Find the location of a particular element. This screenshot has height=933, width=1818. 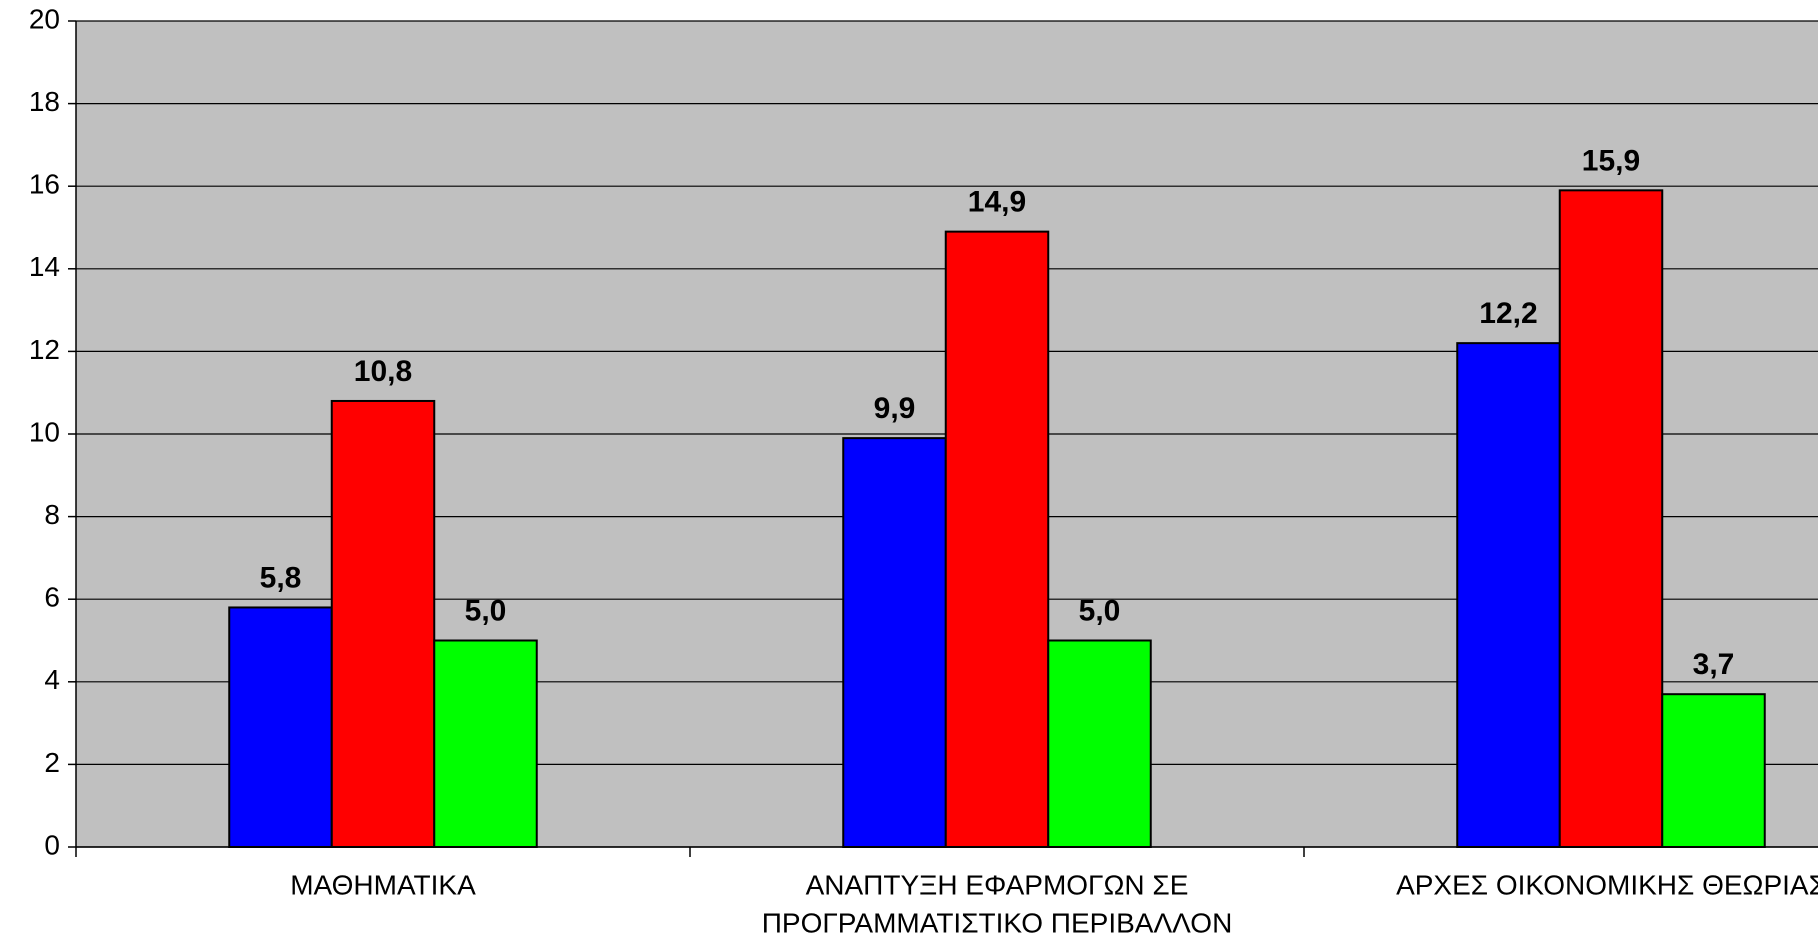

y-tick-label: 20 is located at coordinates (44, 18).